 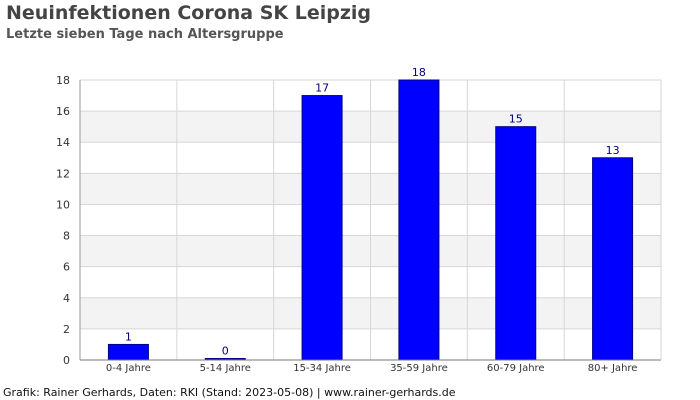 What do you see at coordinates (322, 368) in the screenshot?
I see `x-tick-label: 15-34 Jahre` at bounding box center [322, 368].